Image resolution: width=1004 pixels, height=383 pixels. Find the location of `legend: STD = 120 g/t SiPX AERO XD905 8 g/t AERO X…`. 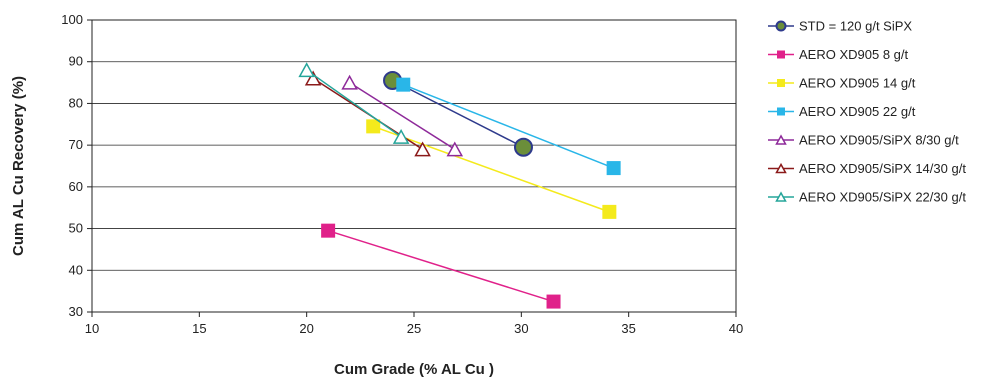

legend: STD = 120 g/t SiPX AERO XD905 8 g/t AERO X… is located at coordinates (867, 112).